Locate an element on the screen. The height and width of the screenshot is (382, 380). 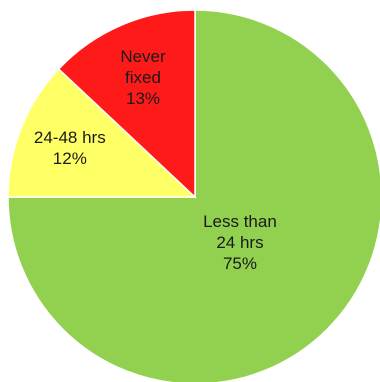
pie-slice-label-2: Never fixed 13% is located at coordinates (143, 77).